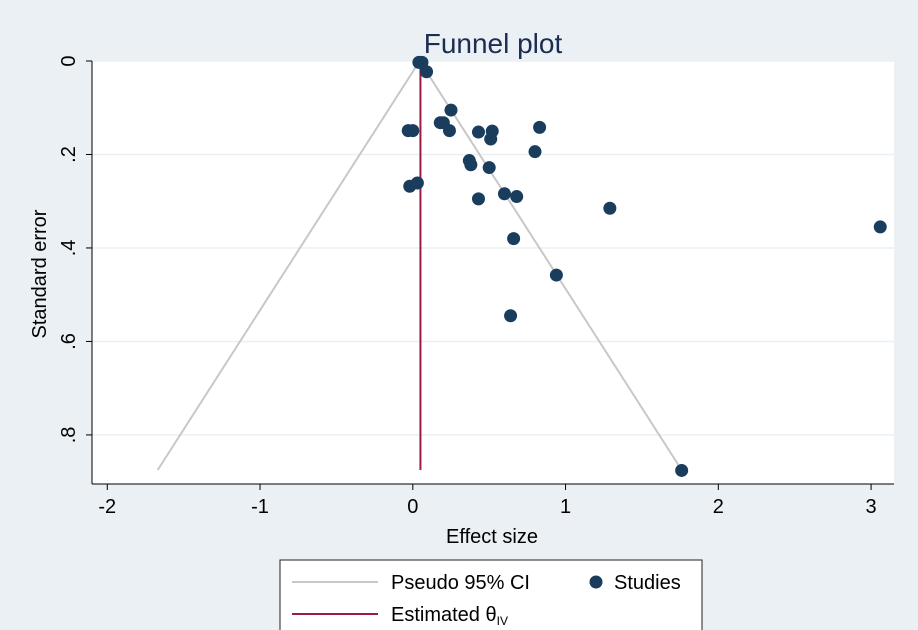  Describe the element at coordinates (69, 341) in the screenshot. I see `y-tick-label-3: .6` at that location.